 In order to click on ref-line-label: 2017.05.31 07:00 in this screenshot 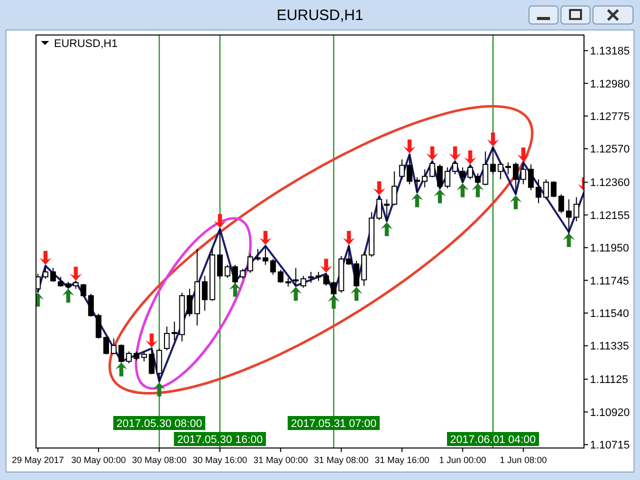, I will do `click(333, 424)`.